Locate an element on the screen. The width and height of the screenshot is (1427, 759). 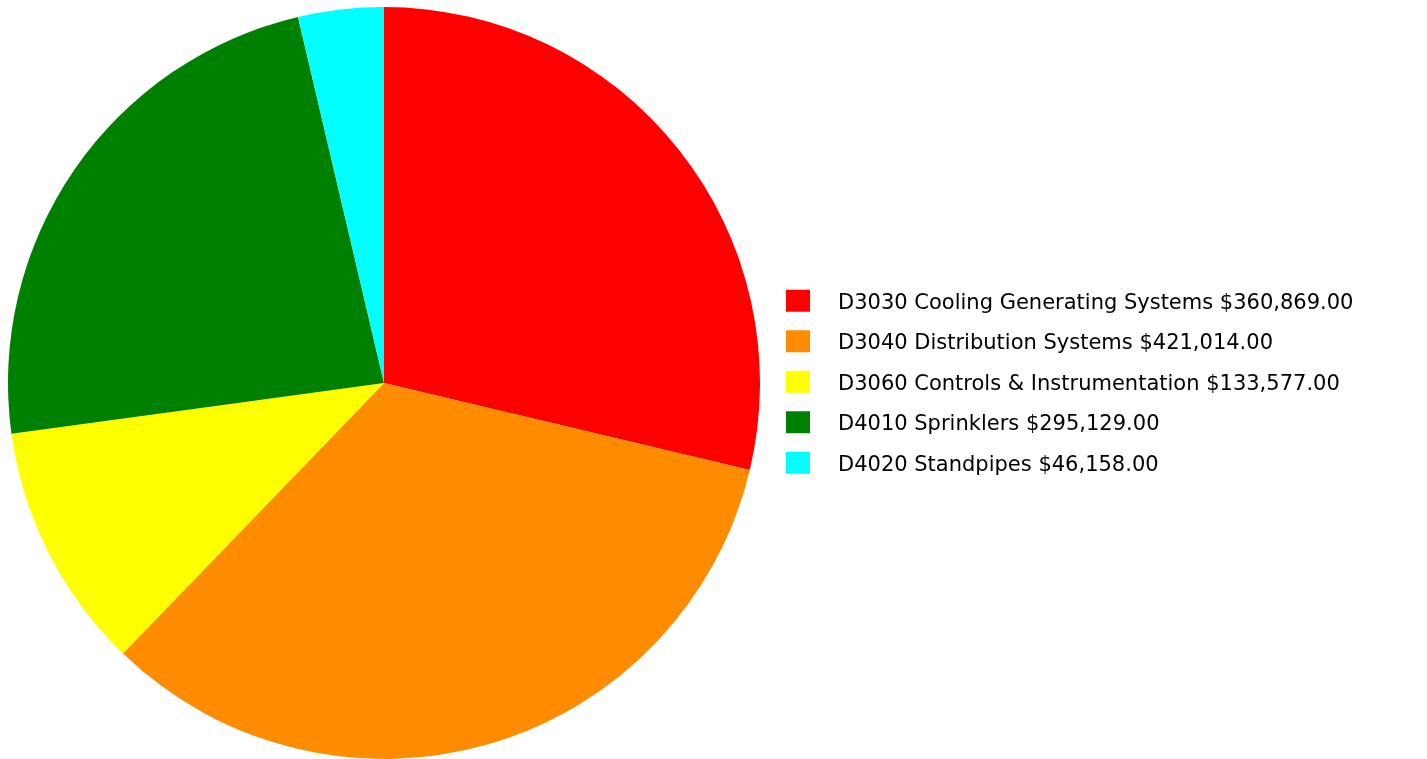
legend-label: D4020 Standpipes $46,158.00 is located at coordinates (998, 463).